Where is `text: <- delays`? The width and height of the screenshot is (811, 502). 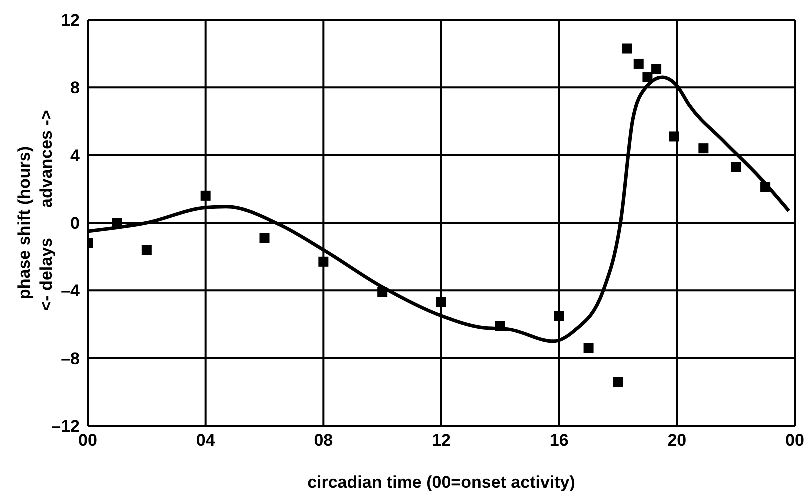
text: <- delays is located at coordinates (46, 275).